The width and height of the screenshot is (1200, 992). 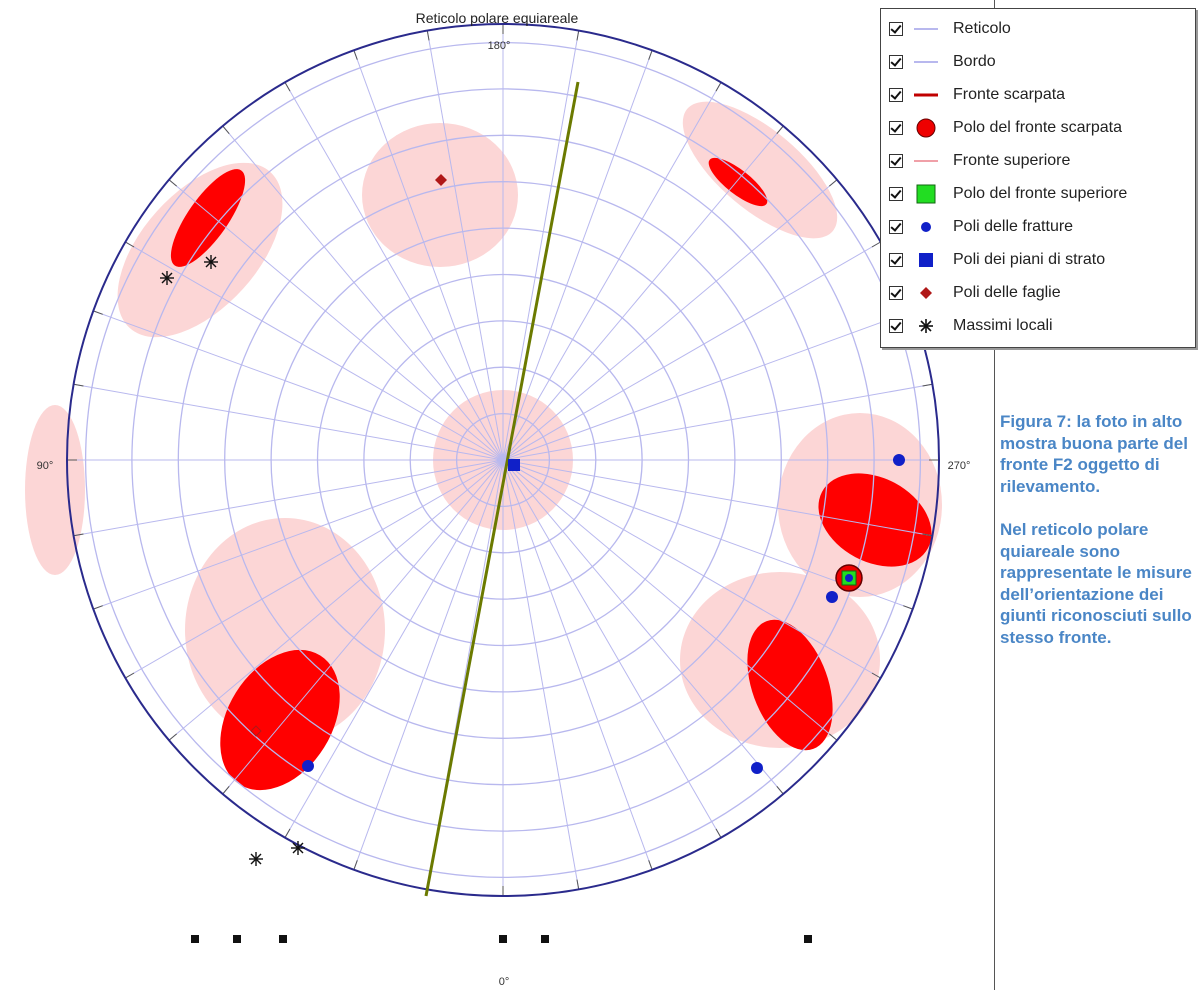 I want to click on legend-item-polo-fronte-scarpata: Polo del fronte scarpata, so click(x=1039, y=128).